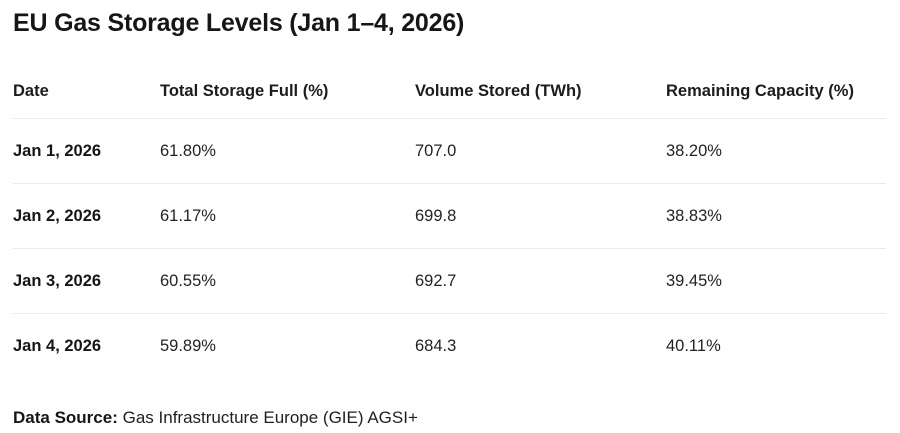 The image size is (900, 433). What do you see at coordinates (57, 345) in the screenshot?
I see `cell-date: Jan 4, 2026` at bounding box center [57, 345].